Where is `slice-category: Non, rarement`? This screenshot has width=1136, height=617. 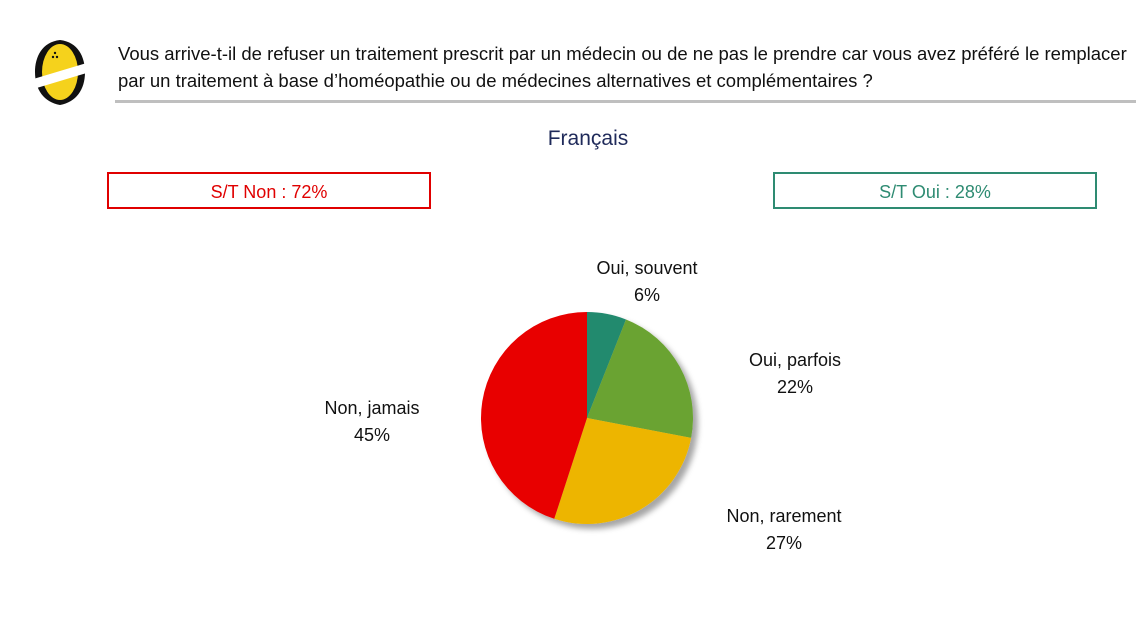
slice-category: Non, rarement is located at coordinates (784, 516).